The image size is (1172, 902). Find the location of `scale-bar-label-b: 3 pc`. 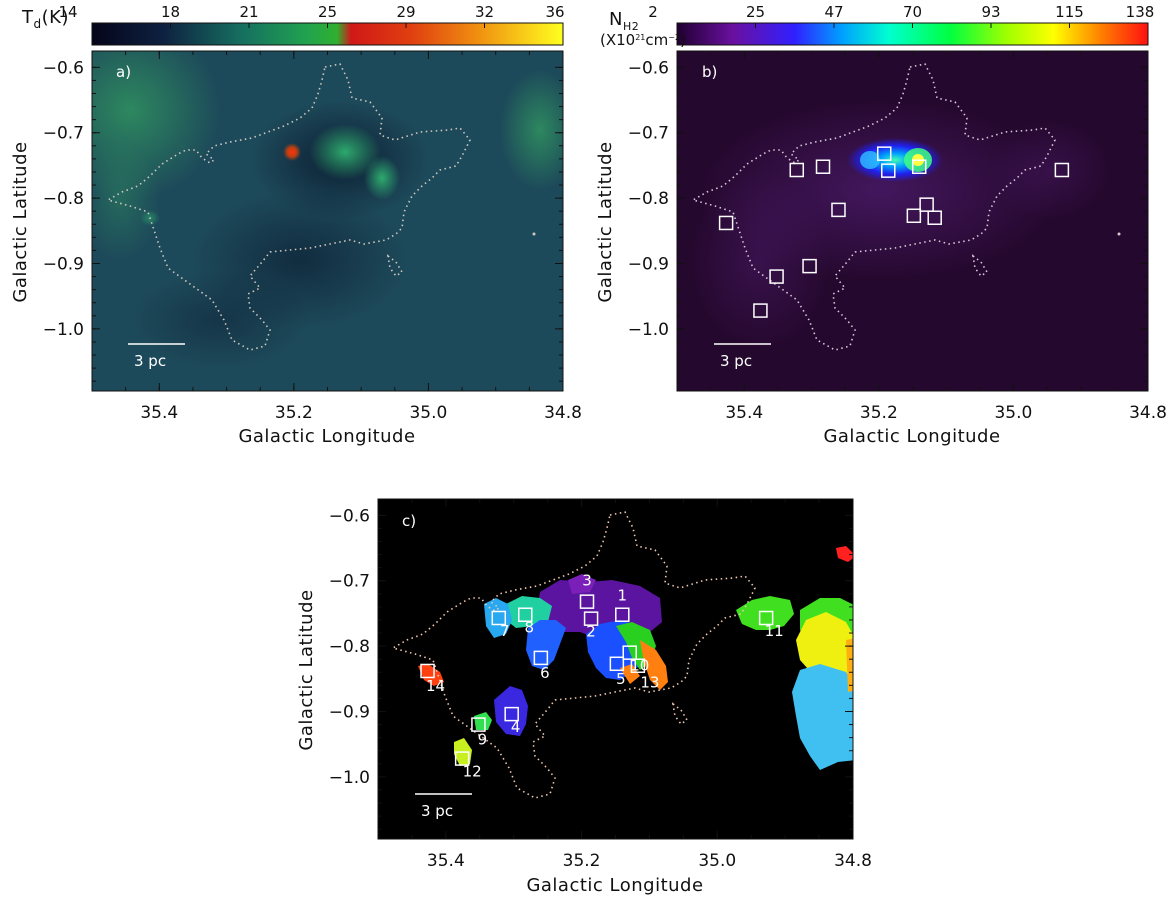

scale-bar-label-b: 3 pc is located at coordinates (736, 361).